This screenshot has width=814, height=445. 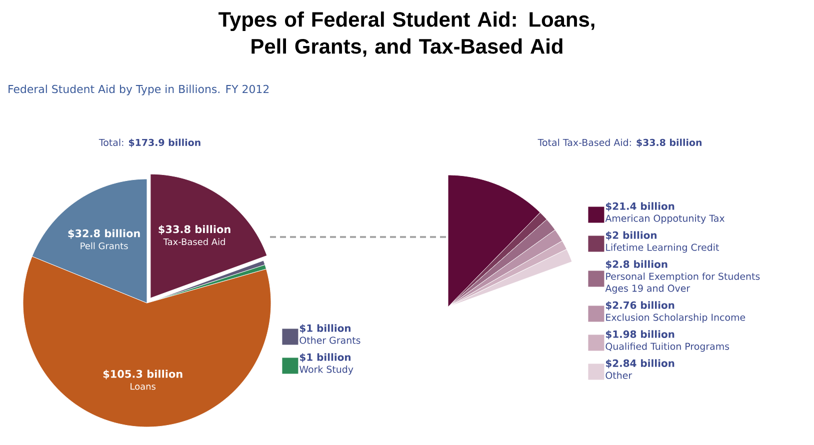 What do you see at coordinates (330, 340) in the screenshot?
I see `legend-label: Other Grants` at bounding box center [330, 340].